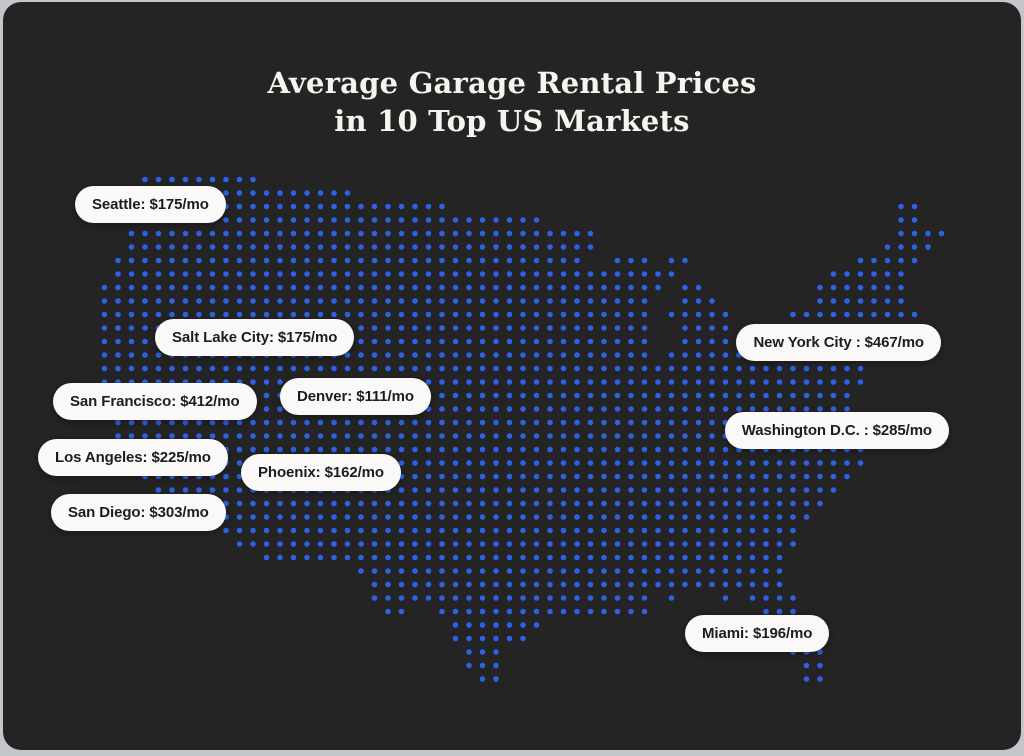 This screenshot has height=756, width=1024. I want to click on price-label-salt-lake-city: Salt Lake City: $175/mo, so click(255, 337).